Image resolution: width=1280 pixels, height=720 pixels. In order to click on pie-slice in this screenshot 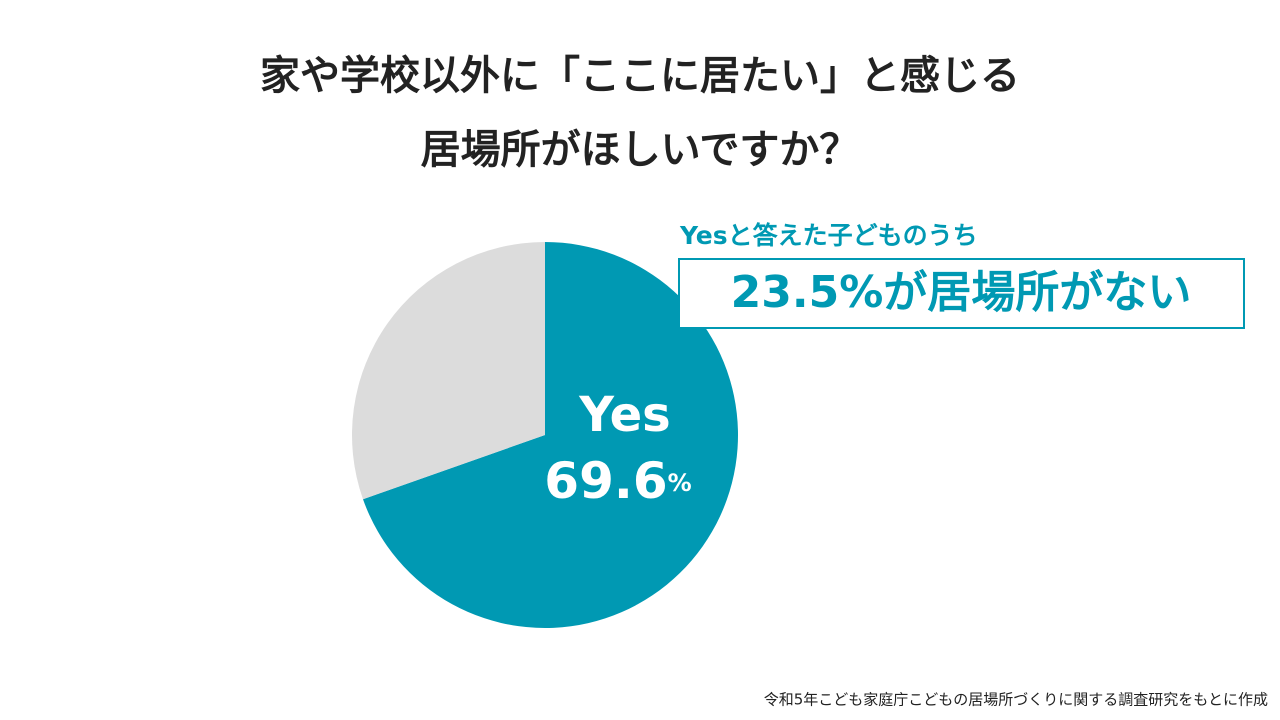, I will do `click(448, 371)`.